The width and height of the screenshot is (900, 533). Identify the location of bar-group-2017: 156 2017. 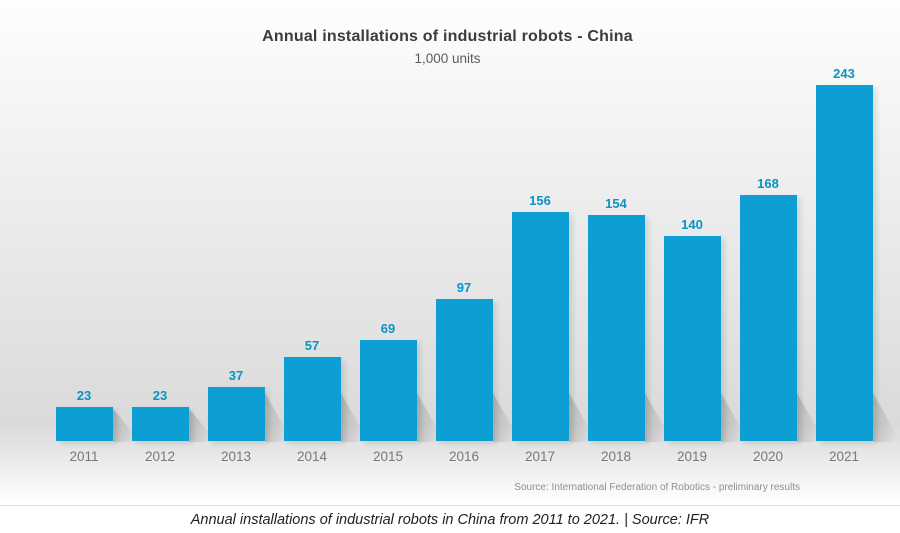
(554, 328).